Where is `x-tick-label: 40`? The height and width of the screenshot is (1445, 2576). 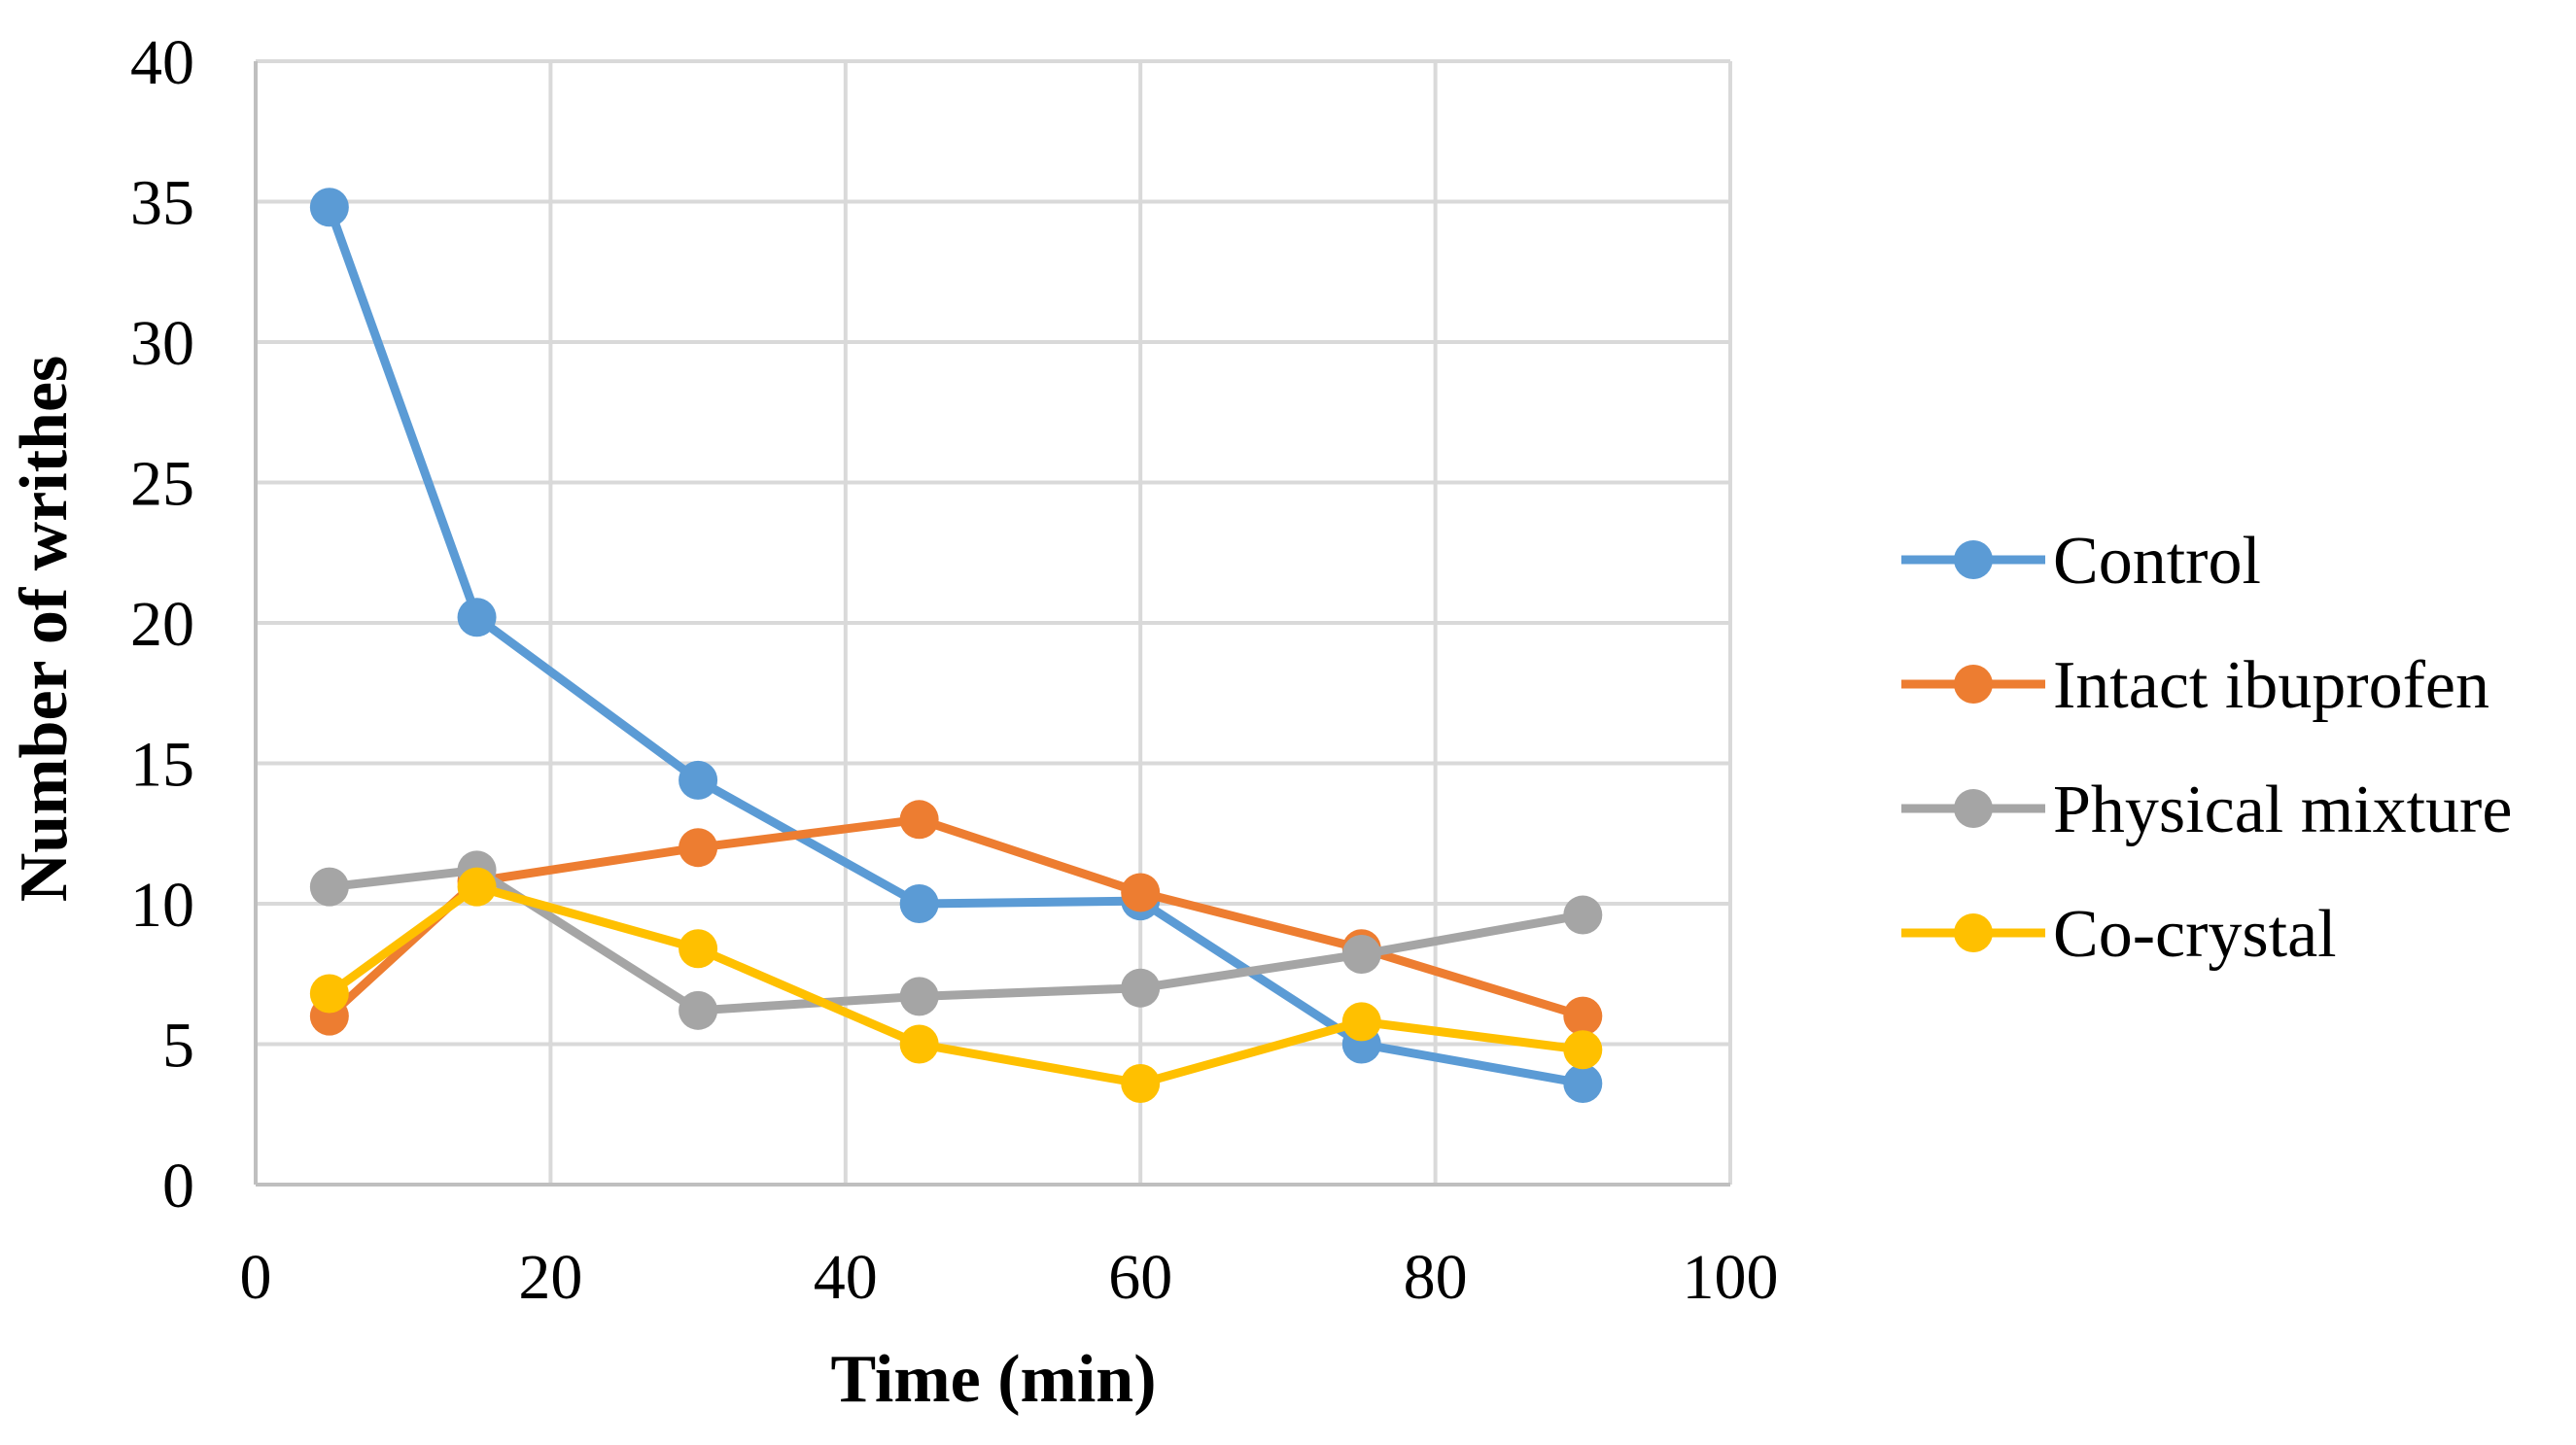
x-tick-label: 40 is located at coordinates (846, 1277).